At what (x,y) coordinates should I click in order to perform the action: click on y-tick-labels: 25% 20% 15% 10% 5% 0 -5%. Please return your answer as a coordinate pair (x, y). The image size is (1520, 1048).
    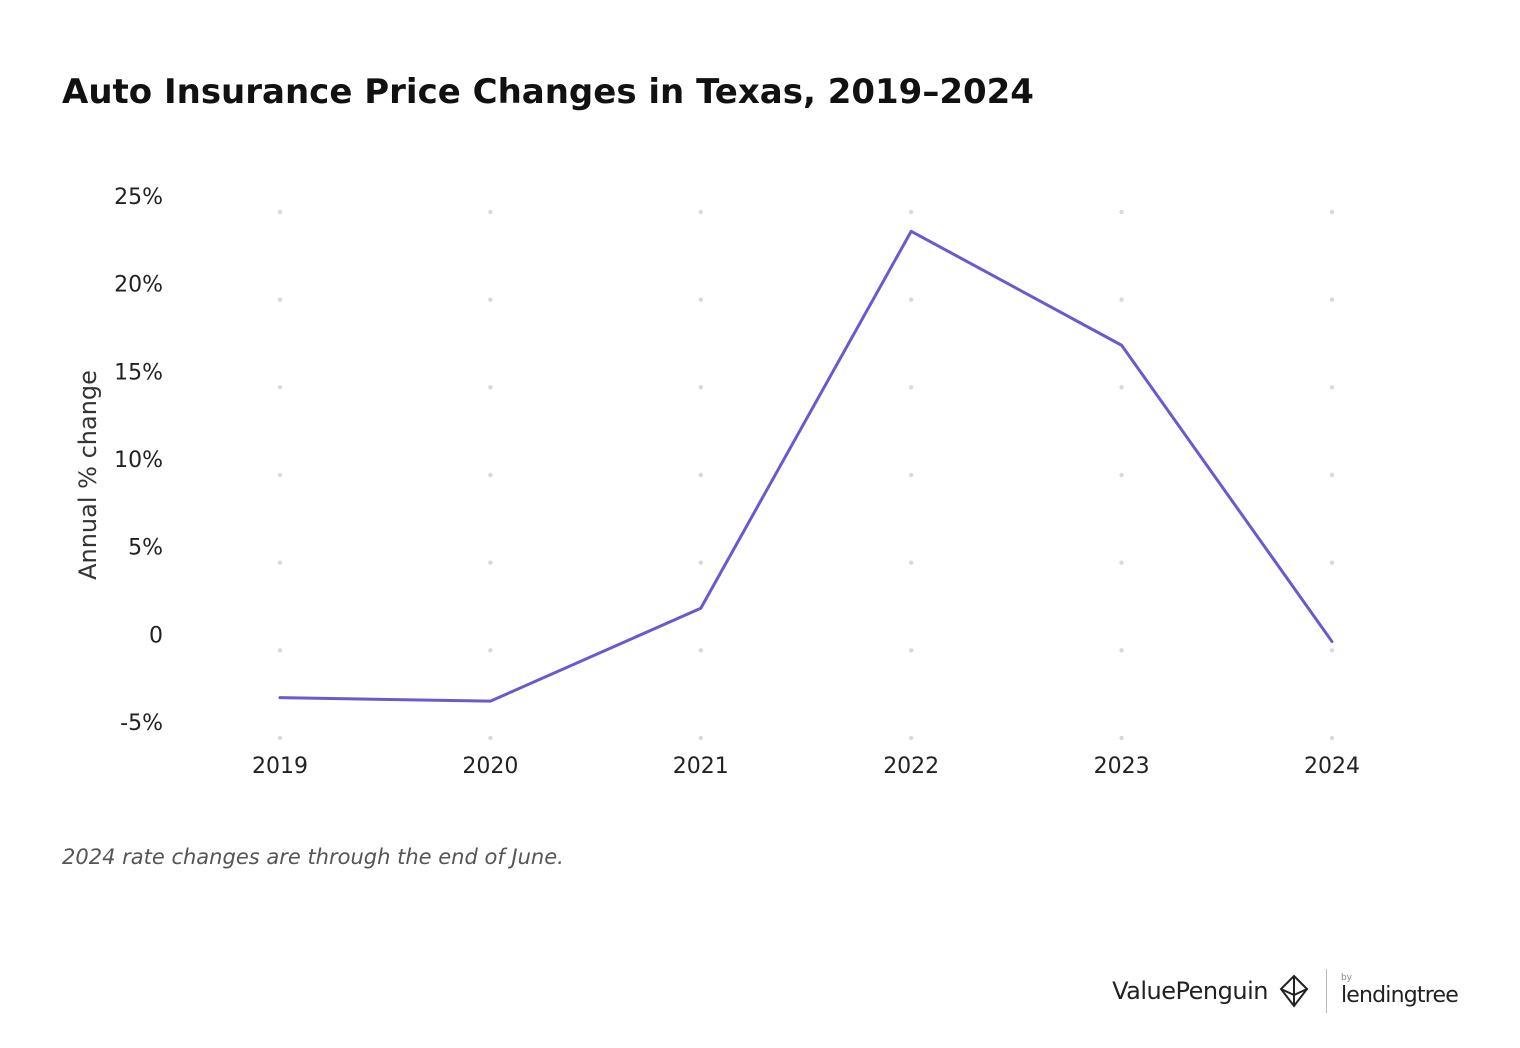
    Looking at the image, I should click on (138, 460).